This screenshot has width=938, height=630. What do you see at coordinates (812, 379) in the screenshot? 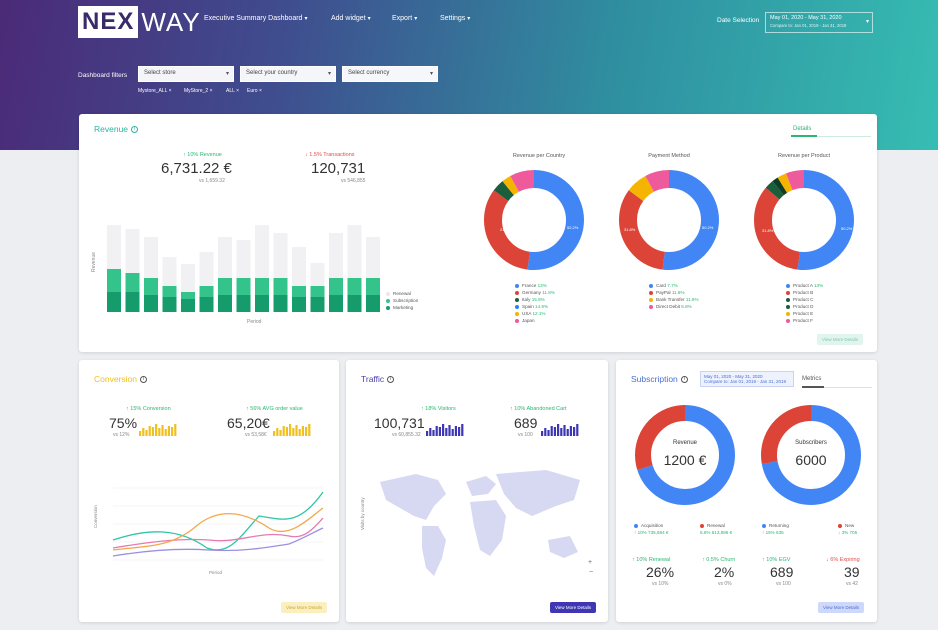
I see `tab-metrics: Metrics` at bounding box center [812, 379].